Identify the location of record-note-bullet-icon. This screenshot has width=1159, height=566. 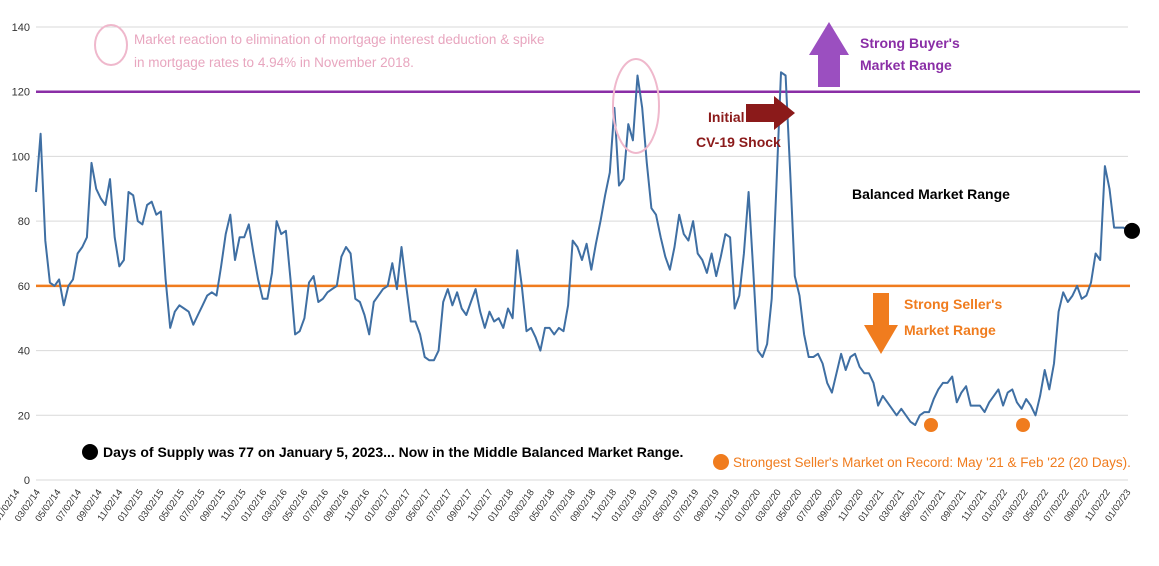
(721, 462).